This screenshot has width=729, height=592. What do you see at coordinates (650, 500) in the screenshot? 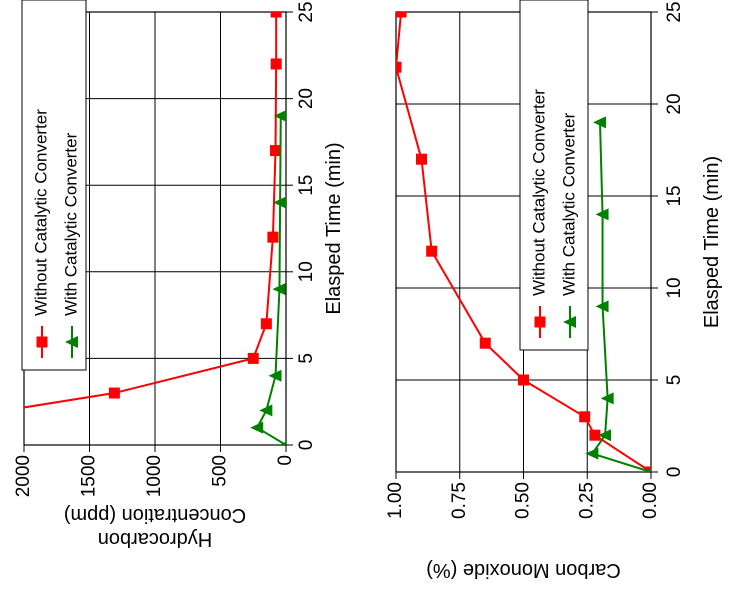
I see `y-tick-label: 0.00` at bounding box center [650, 500].